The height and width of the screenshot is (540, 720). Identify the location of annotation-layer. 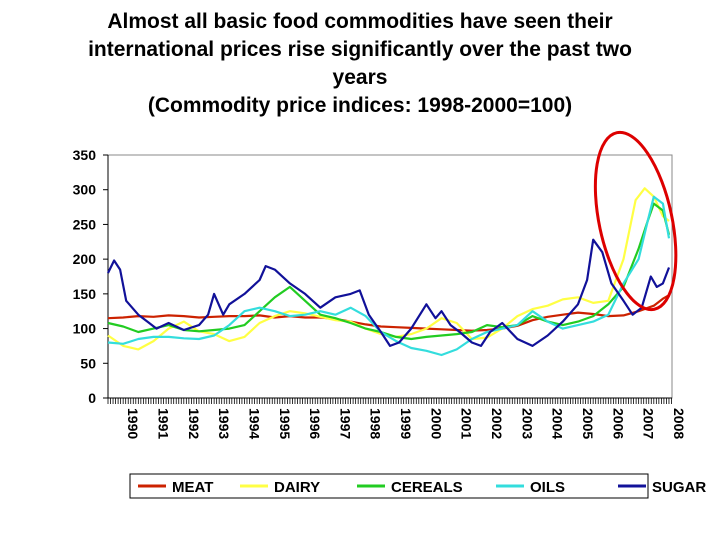
(635, 221).